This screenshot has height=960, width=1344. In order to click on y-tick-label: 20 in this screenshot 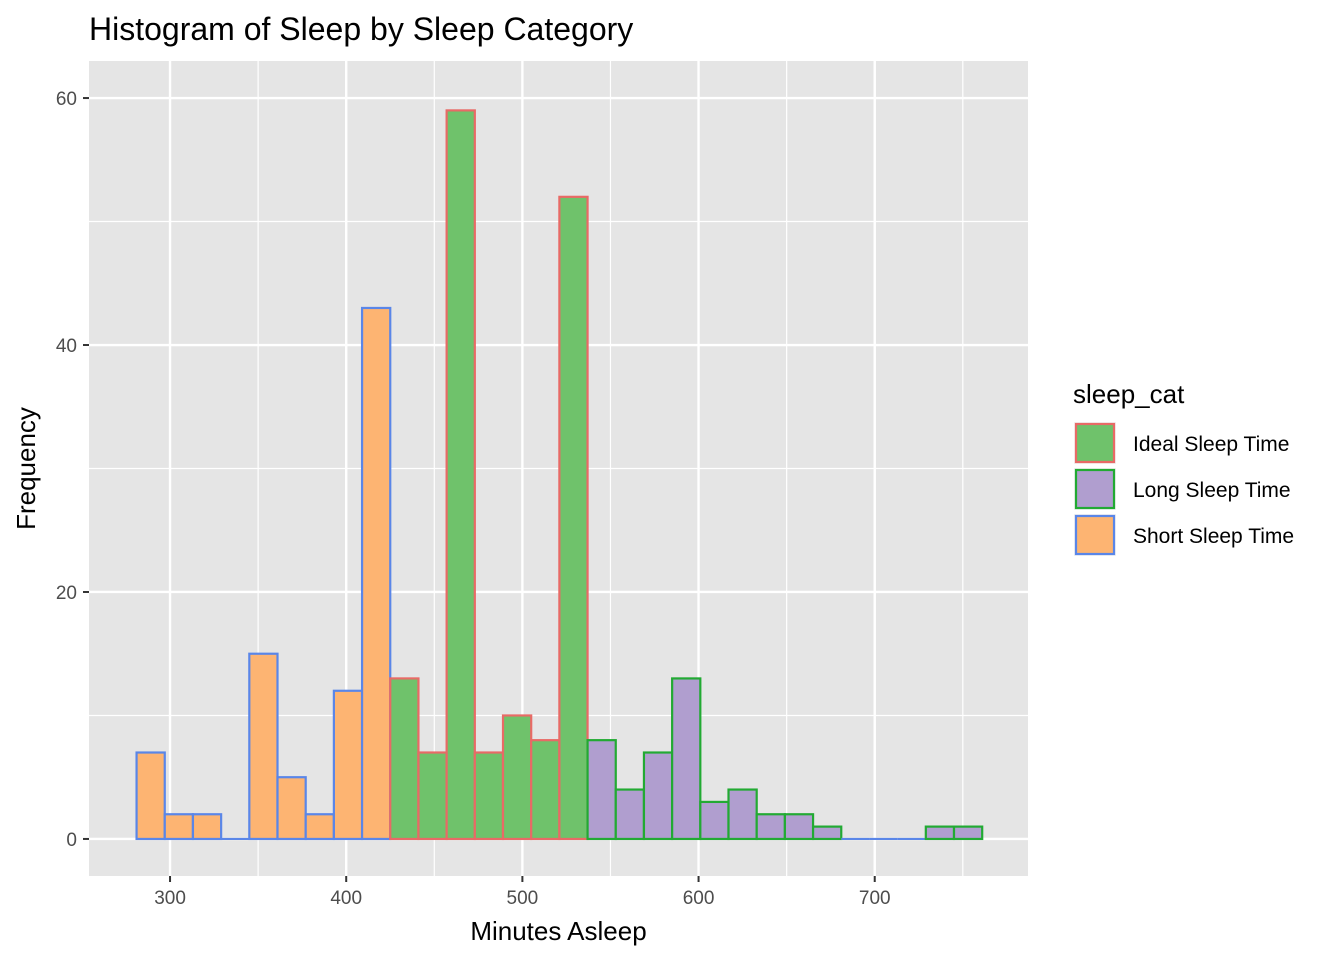, I will do `click(66, 593)`.